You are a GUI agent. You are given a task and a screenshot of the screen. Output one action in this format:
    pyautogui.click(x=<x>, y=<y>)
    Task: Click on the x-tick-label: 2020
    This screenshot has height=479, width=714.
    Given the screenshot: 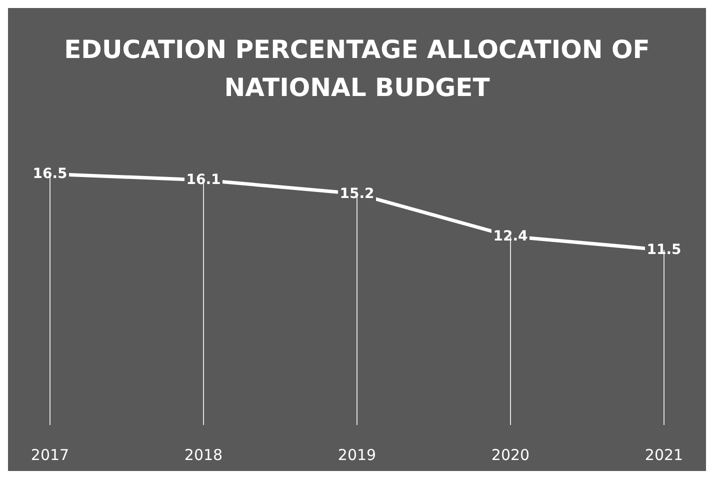 What is the action you would take?
    pyautogui.click(x=510, y=455)
    